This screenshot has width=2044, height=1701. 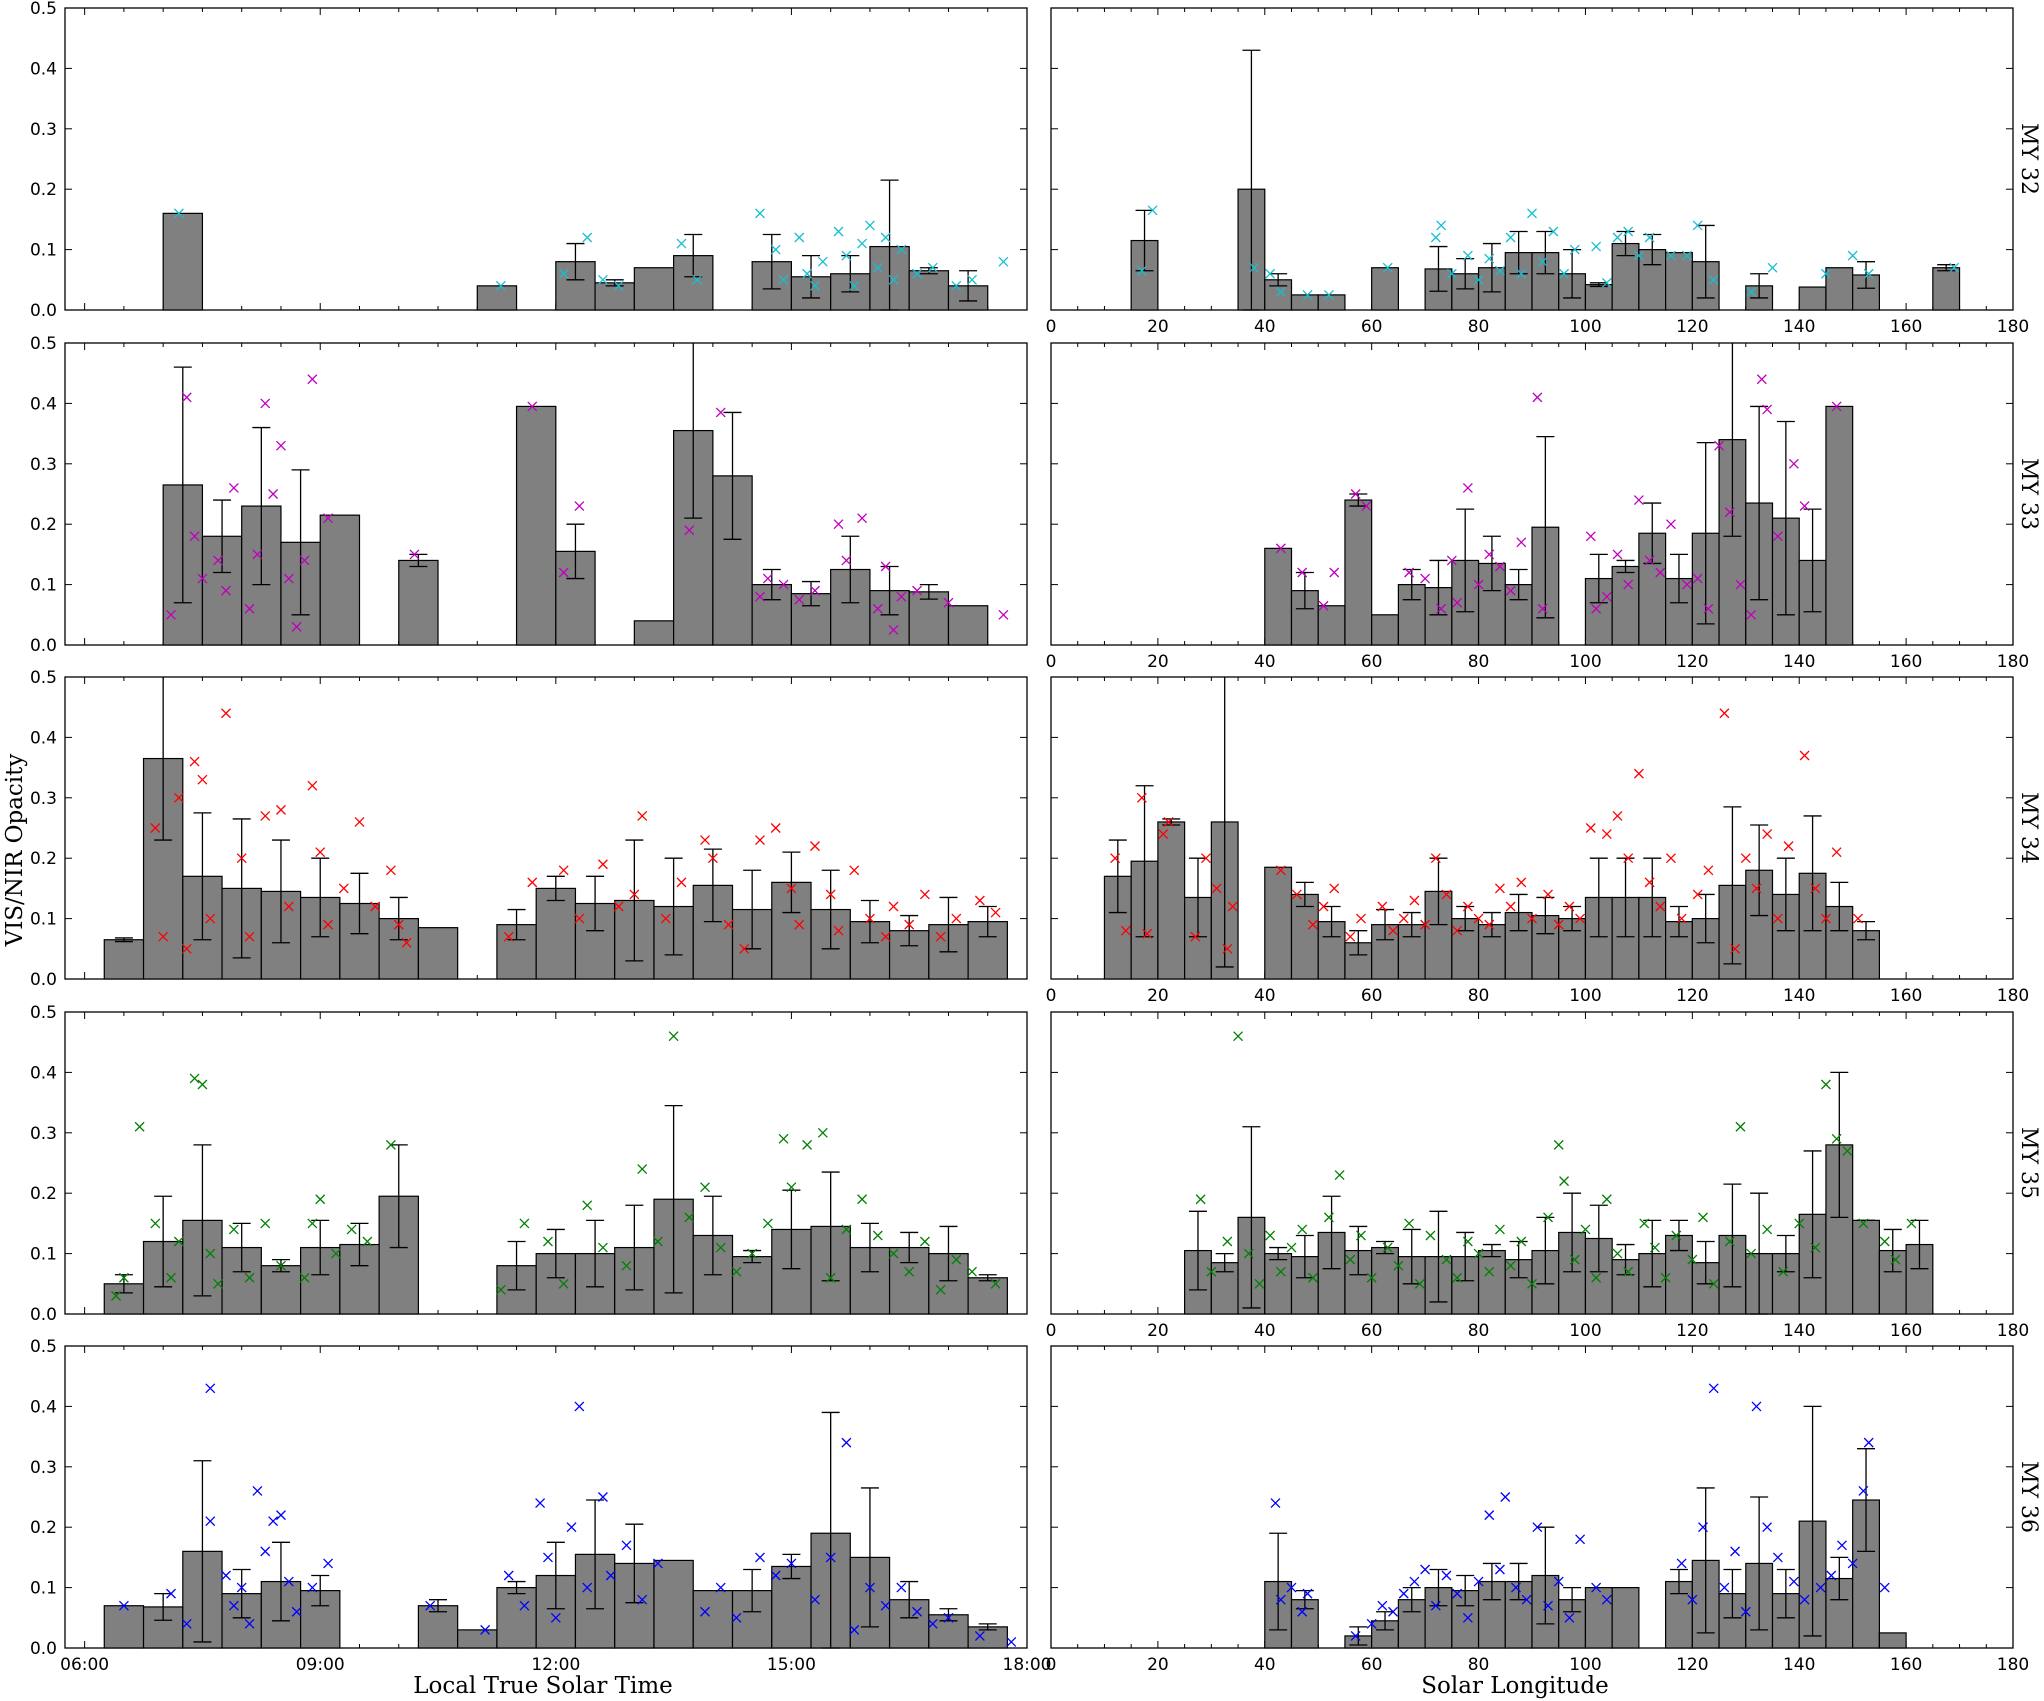 What do you see at coordinates (555, 1665) in the screenshot?
I see `x-tick-label: 12:00` at bounding box center [555, 1665].